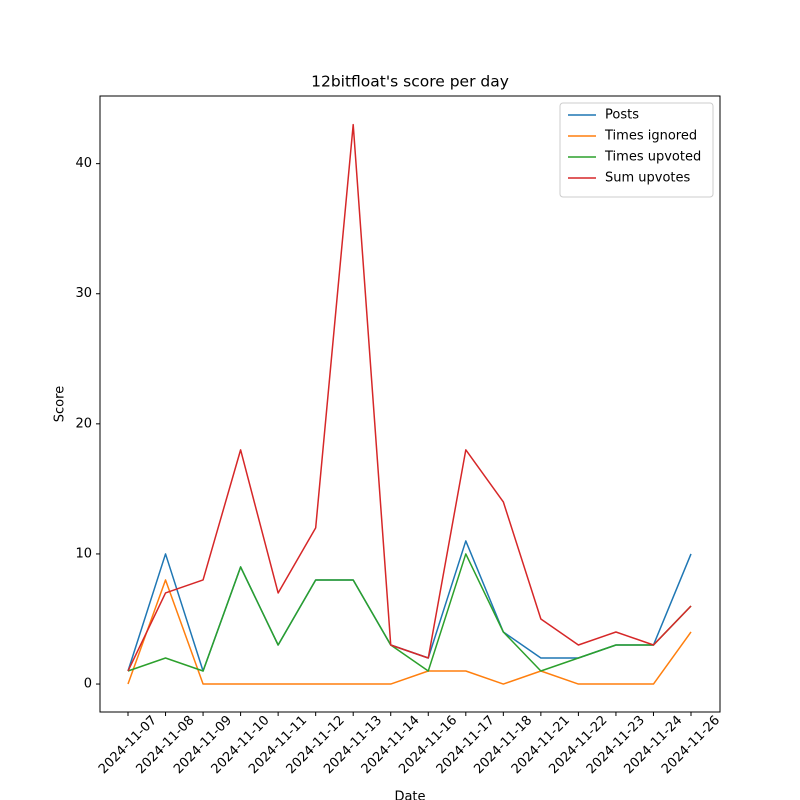 The width and height of the screenshot is (800, 800). I want to click on legend-box, so click(636, 150).